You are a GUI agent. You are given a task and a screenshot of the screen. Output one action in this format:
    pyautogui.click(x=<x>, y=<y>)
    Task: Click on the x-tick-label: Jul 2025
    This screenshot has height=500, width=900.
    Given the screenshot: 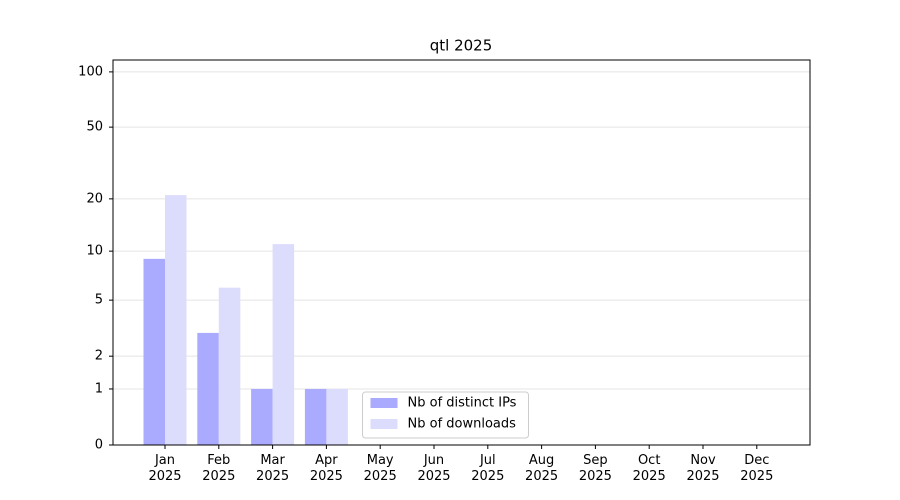 What is the action you would take?
    pyautogui.click(x=488, y=468)
    